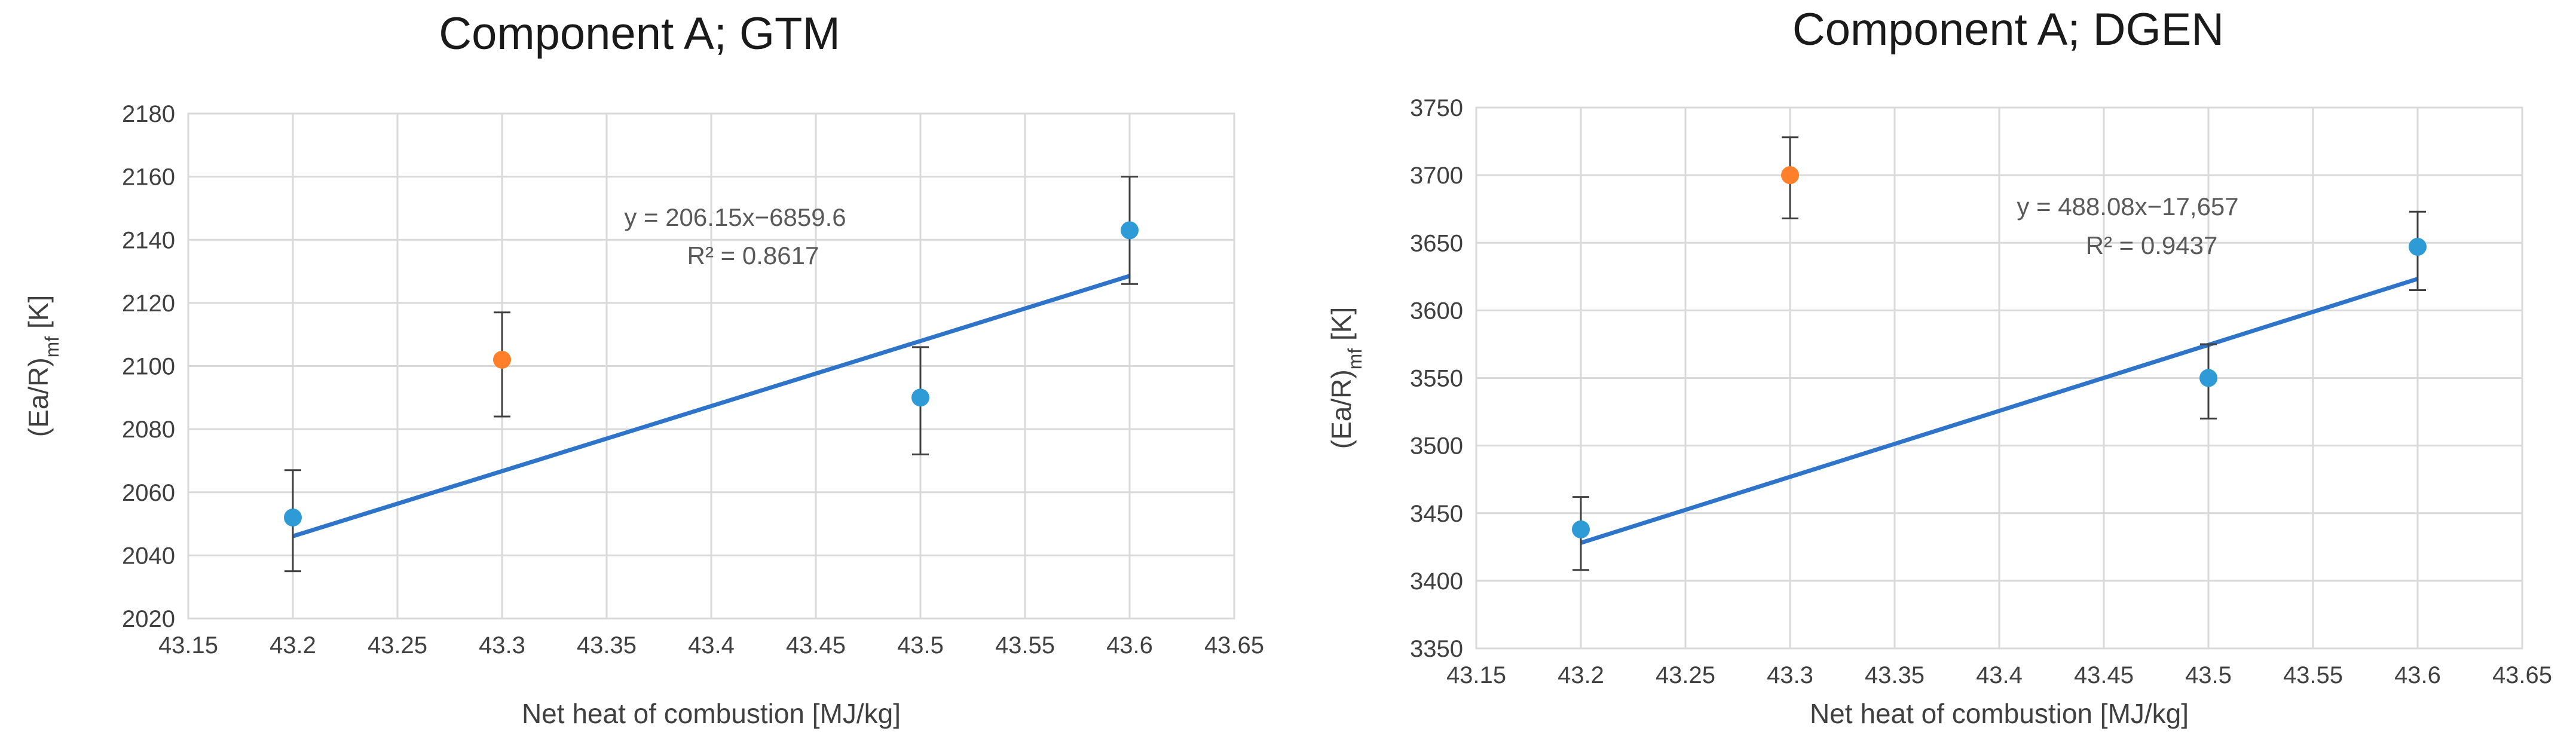 This screenshot has width=2576, height=747. I want to click on y-tick-label: 3750, so click(1436, 108).